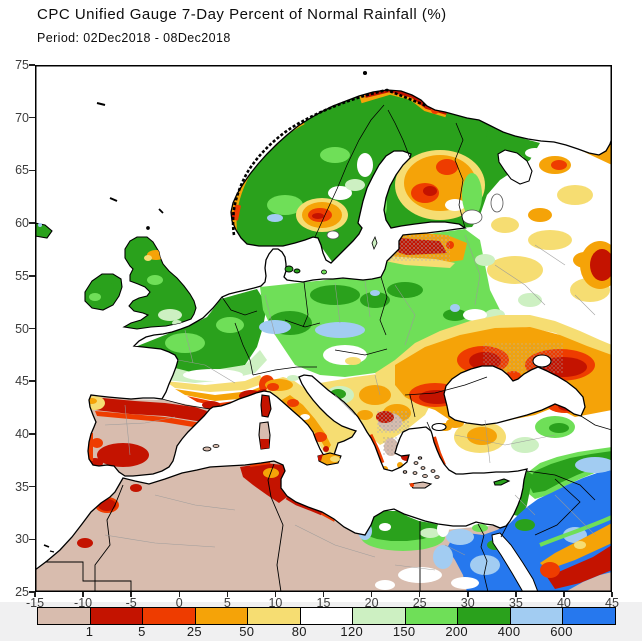 The height and width of the screenshot is (641, 642). I want to click on lat-tick-label: 65, so click(22, 170).